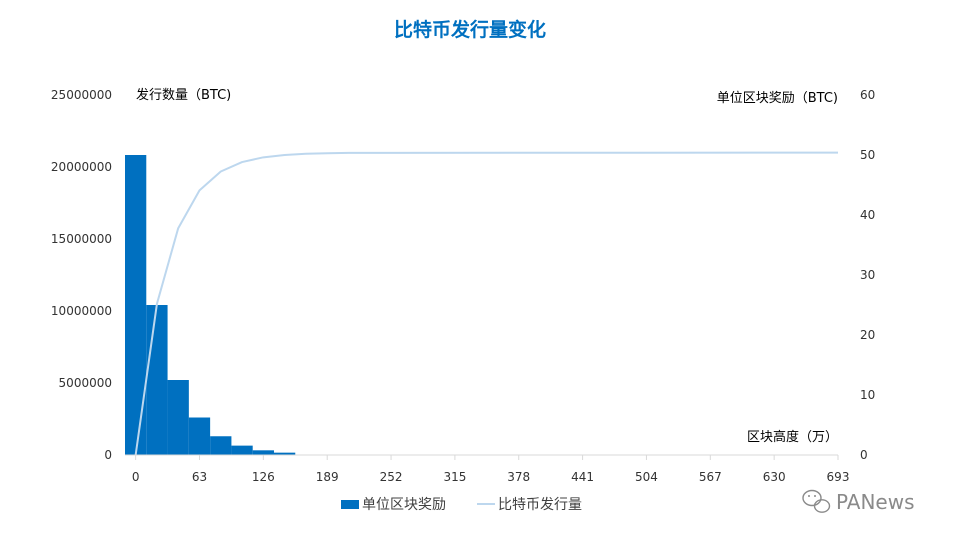 Image resolution: width=954 pixels, height=540 pixels. I want to click on x-axis-title: 区块高度（万）, so click(792, 437).